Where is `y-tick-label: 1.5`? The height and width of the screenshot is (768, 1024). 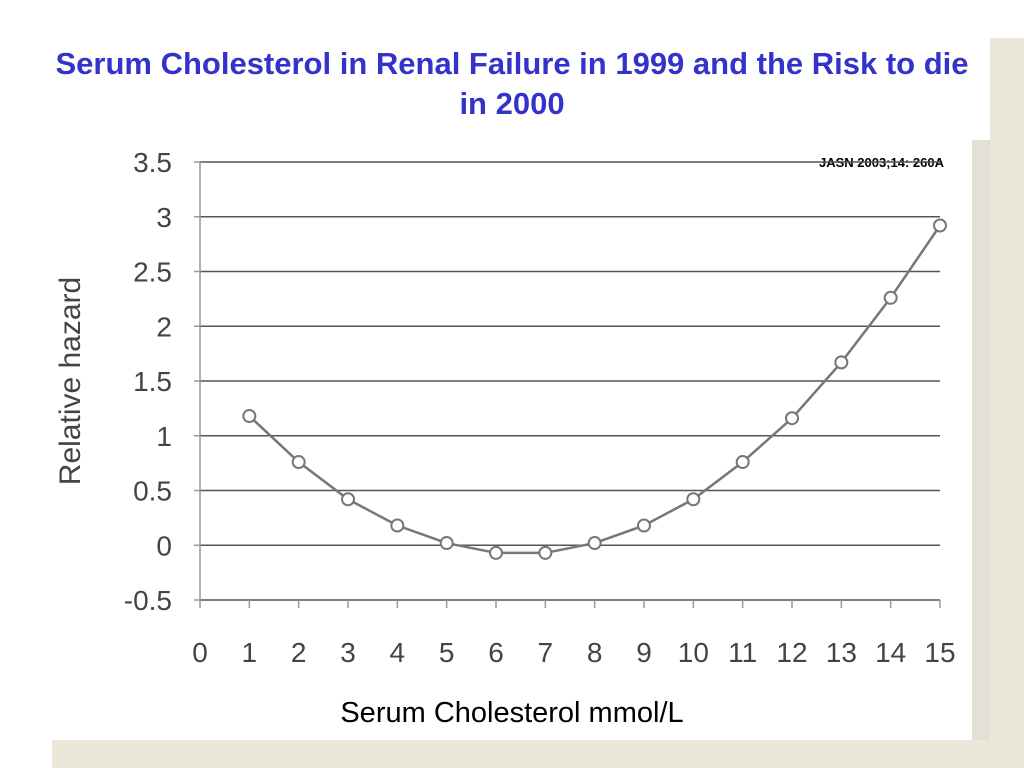 y-tick-label: 1.5 is located at coordinates (152, 381).